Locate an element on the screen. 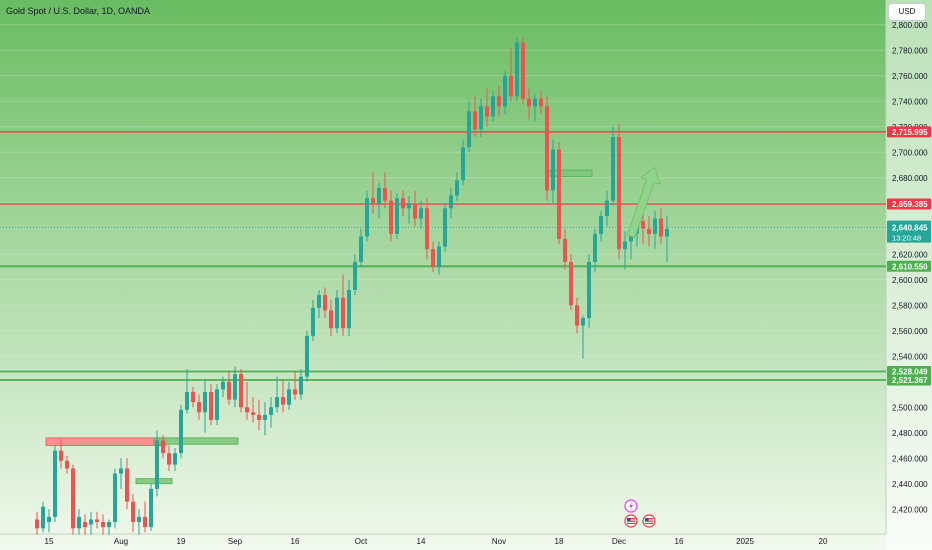 The width and height of the screenshot is (932, 550). price-axis-background is located at coordinates (909, 275).